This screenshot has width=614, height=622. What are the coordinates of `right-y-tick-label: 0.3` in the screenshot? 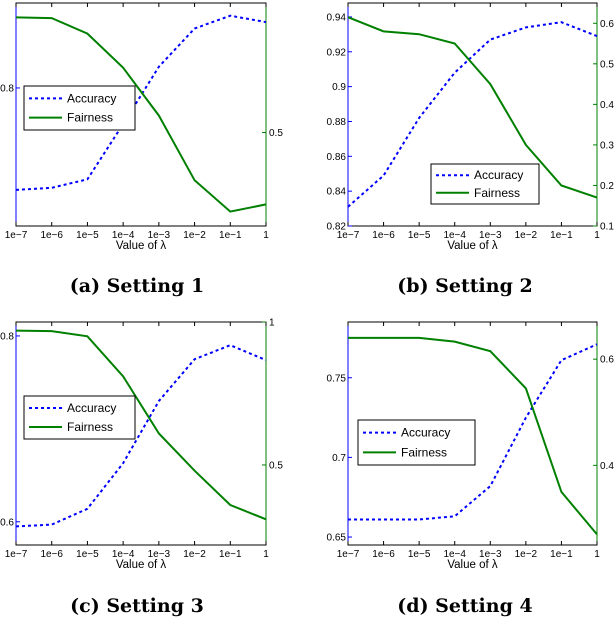 It's located at (607, 145).